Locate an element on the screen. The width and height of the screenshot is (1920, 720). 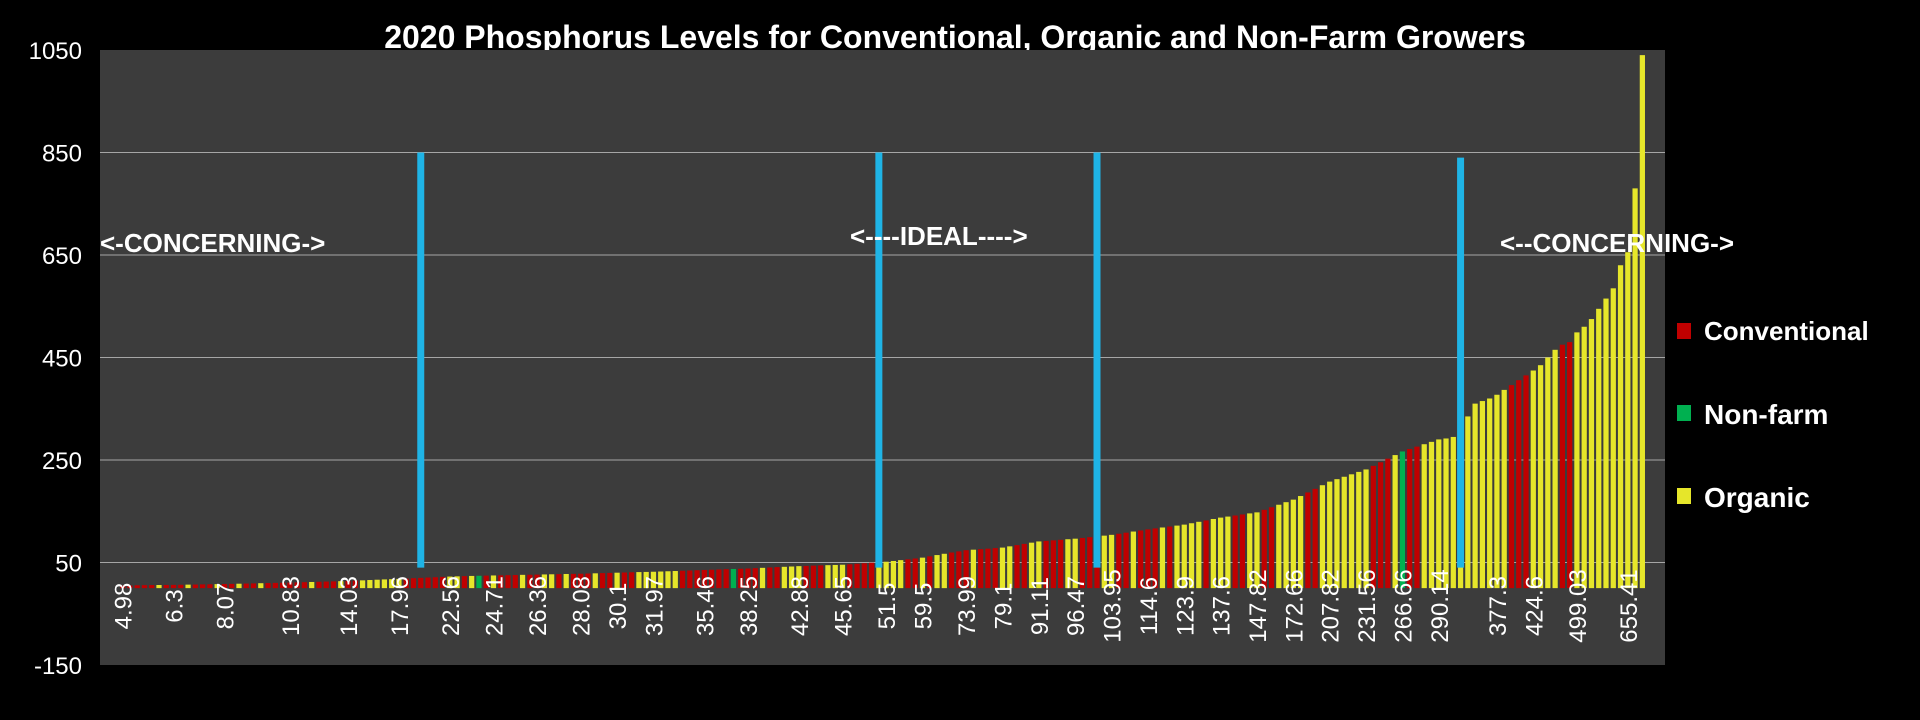
x-tick-label: 207.82 is located at coordinates (1331, 605).